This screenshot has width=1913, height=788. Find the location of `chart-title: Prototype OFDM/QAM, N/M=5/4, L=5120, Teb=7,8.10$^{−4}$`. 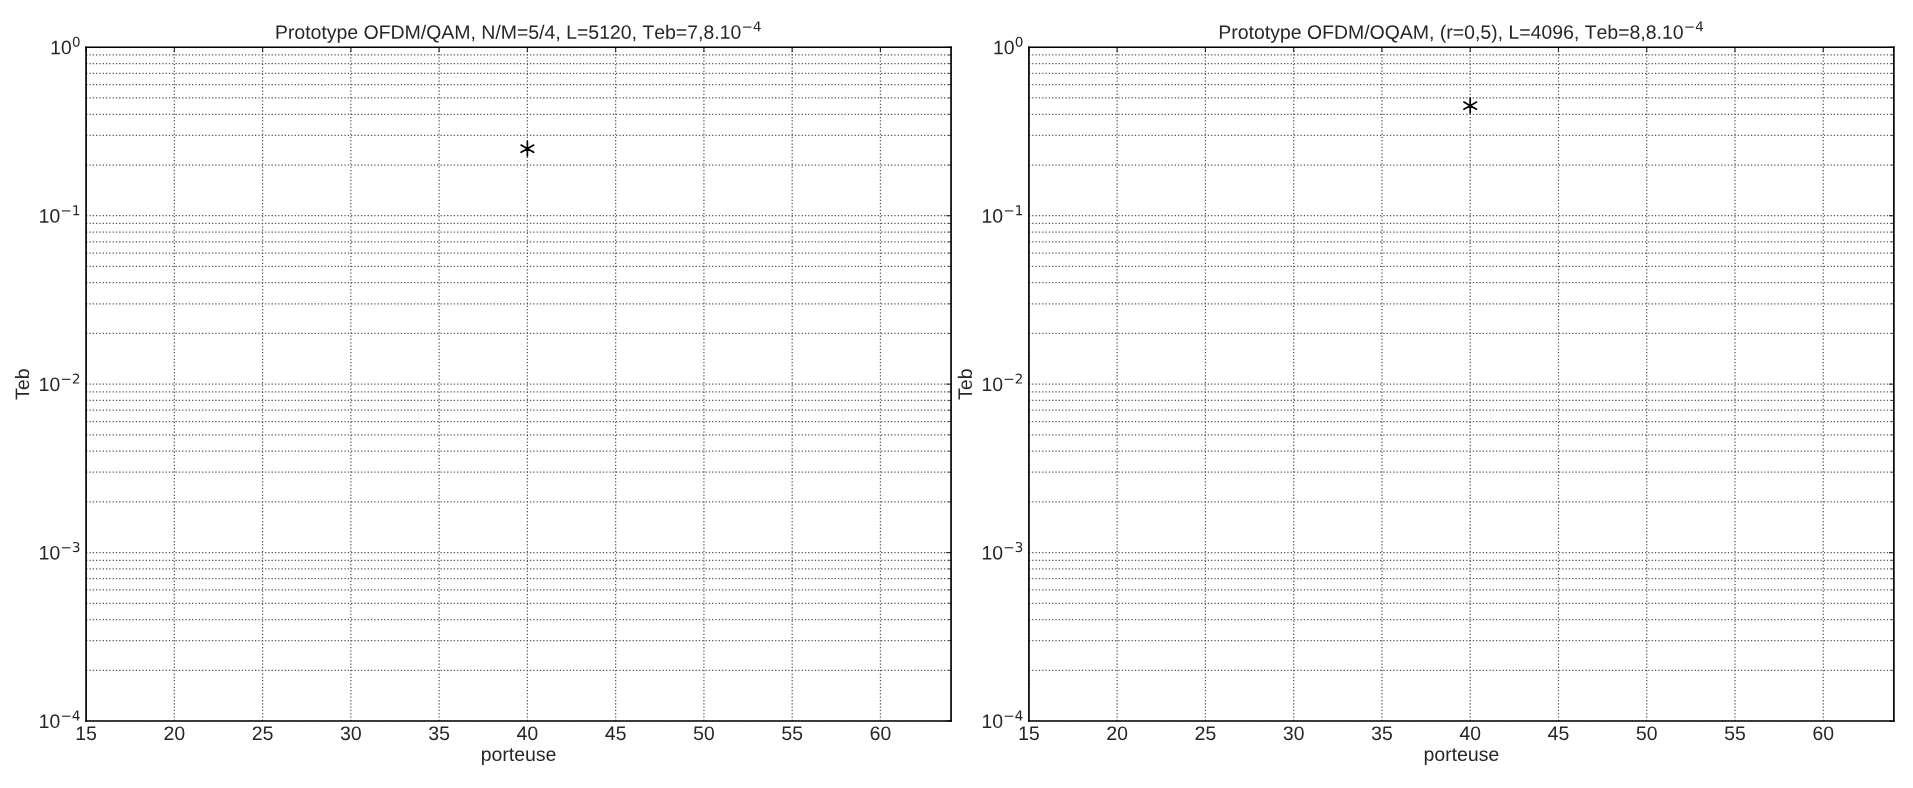

chart-title: Prototype OFDM/QAM, N/M=5/4, L=5120, Teb=7,8.10$^{−4}$ is located at coordinates (518, 32).